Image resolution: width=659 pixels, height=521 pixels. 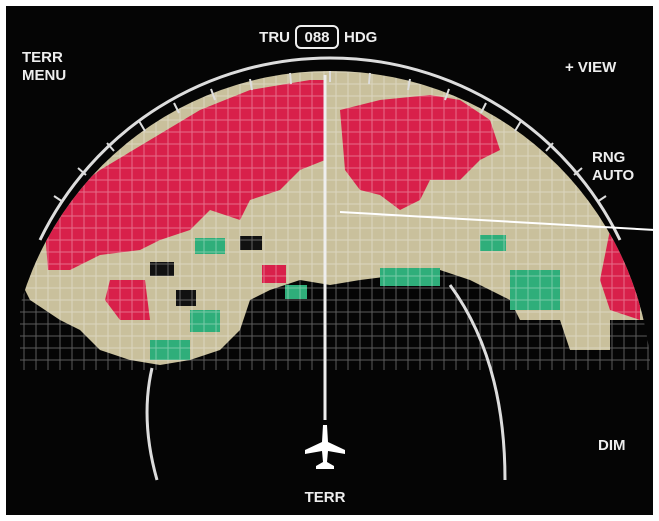 What do you see at coordinates (274, 37) in the screenshot?
I see `heading-ref: TRU` at bounding box center [274, 37].